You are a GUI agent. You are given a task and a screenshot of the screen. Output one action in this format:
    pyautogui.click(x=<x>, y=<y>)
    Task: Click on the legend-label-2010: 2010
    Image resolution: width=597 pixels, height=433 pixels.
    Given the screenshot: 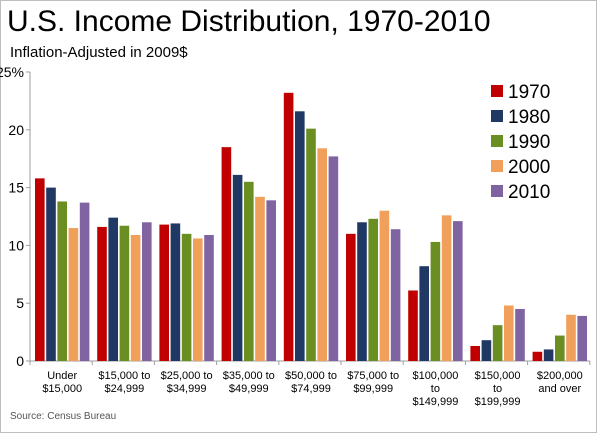 What is the action you would take?
    pyautogui.click(x=529, y=192)
    